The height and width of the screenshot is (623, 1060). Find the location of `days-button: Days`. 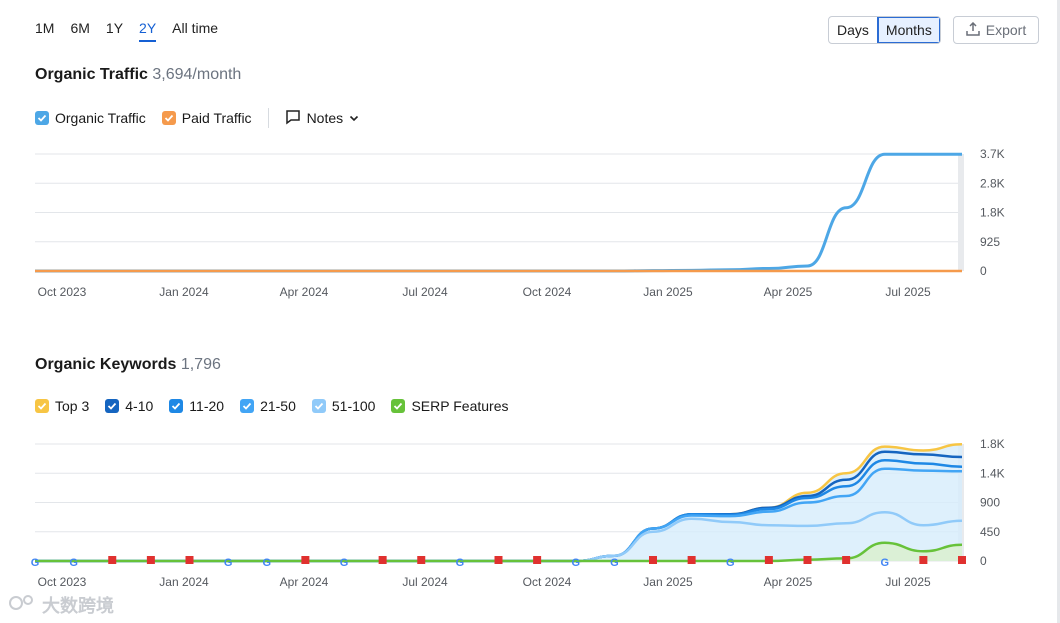

days-button: Days is located at coordinates (853, 30).